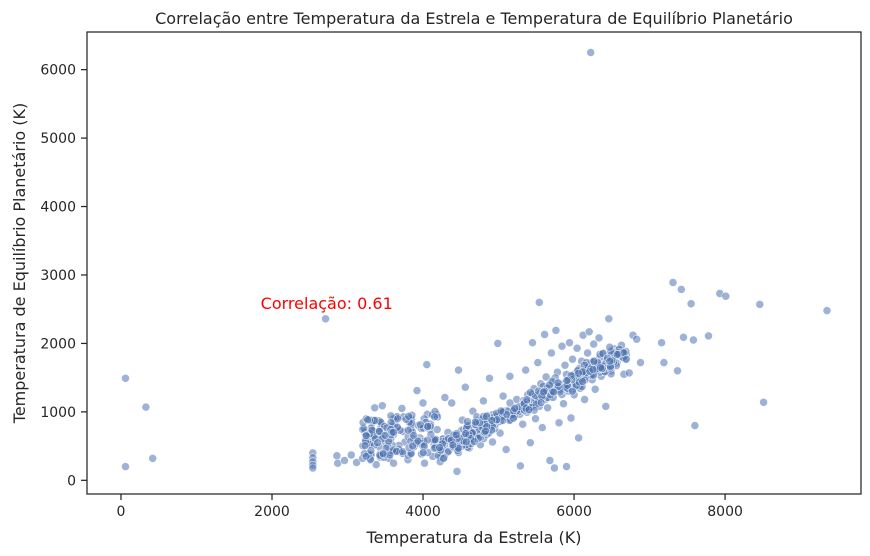 This screenshot has width=870, height=556. What do you see at coordinates (71, 481) in the screenshot?
I see `y-tick-label: 0` at bounding box center [71, 481].